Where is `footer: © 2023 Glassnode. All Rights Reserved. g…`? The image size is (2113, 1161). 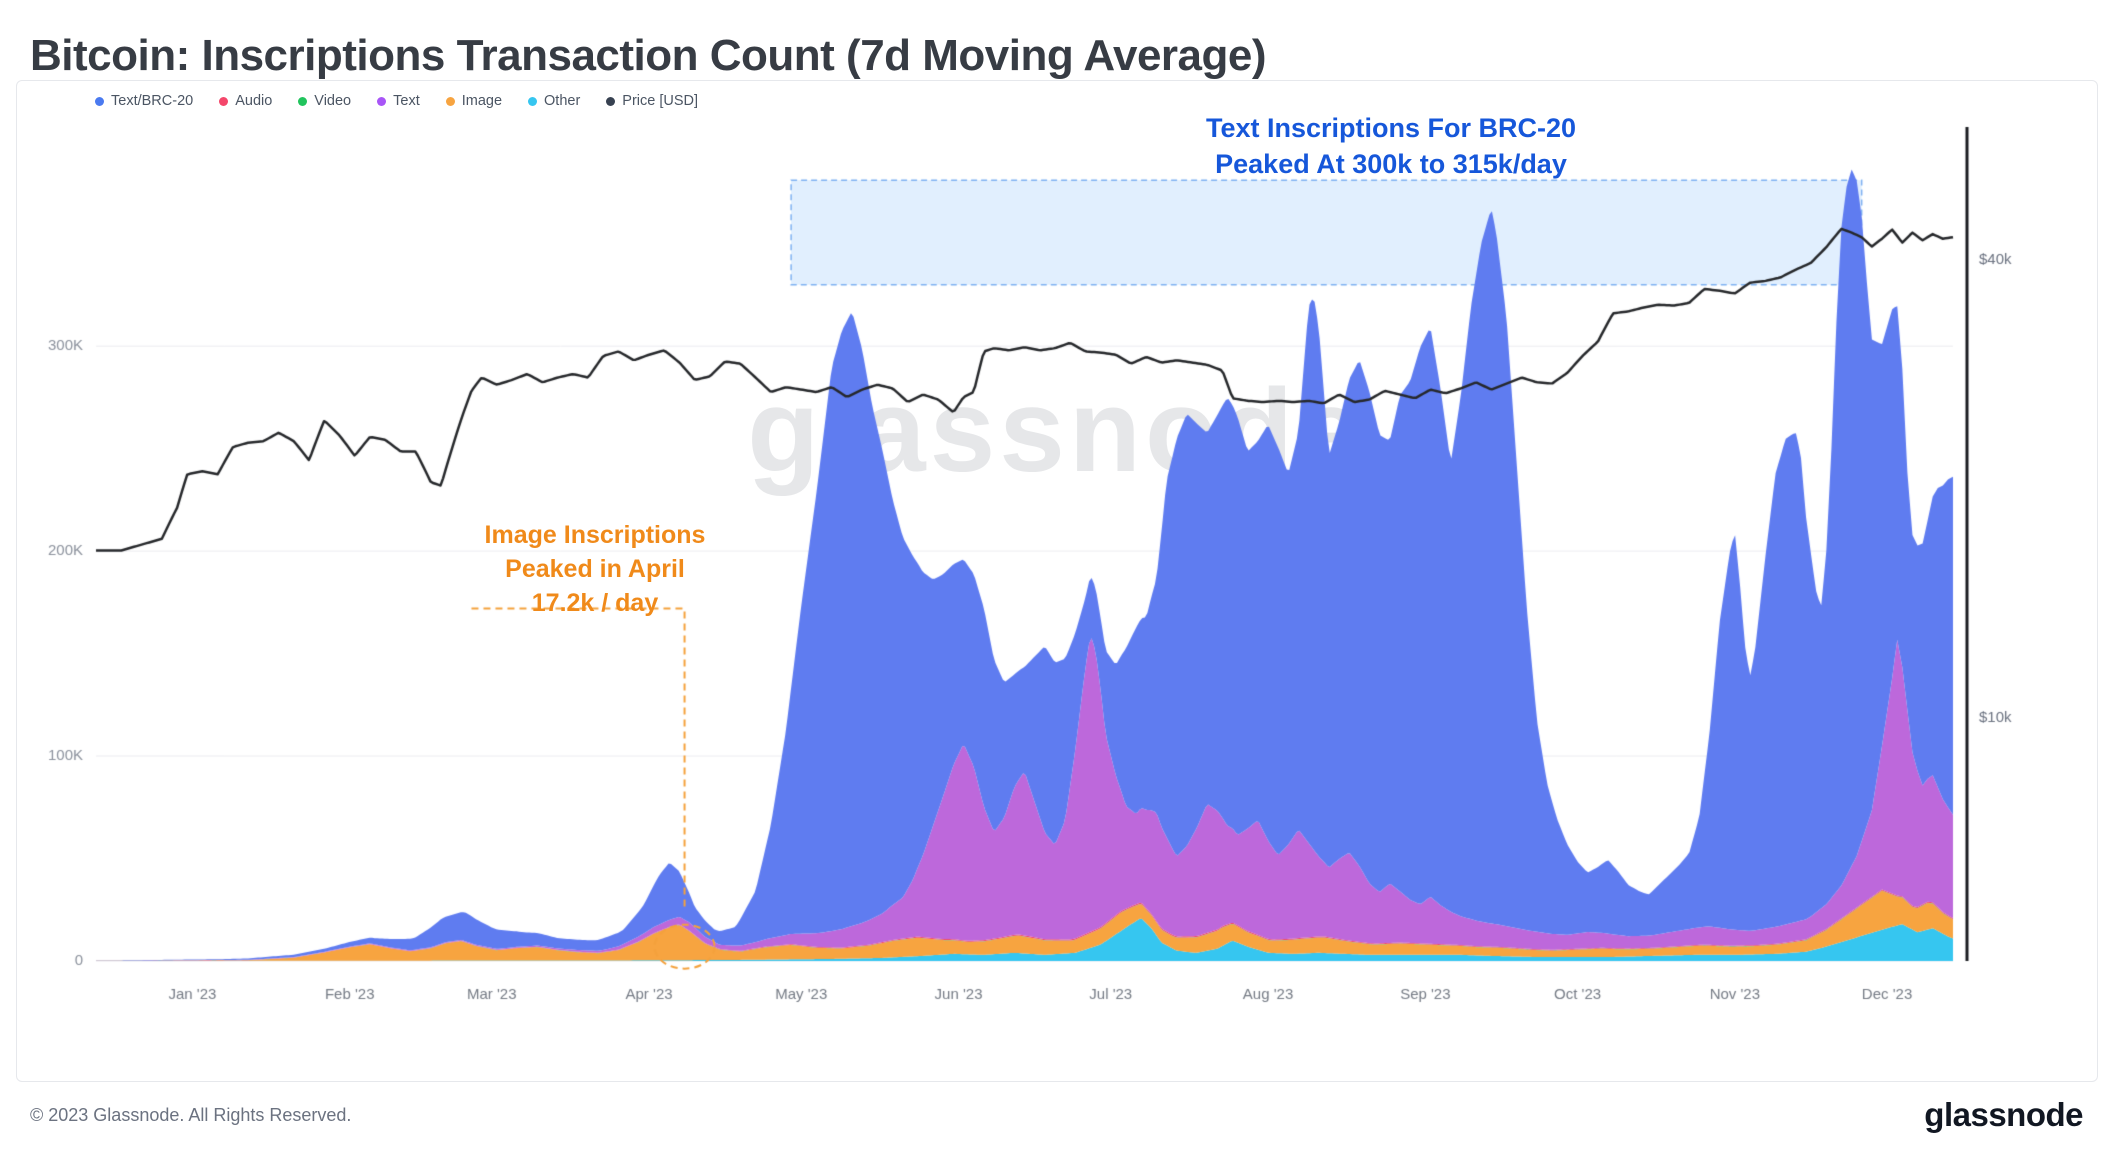 footer: © 2023 Glassnode. All Rights Reserved. g… is located at coordinates (1056, 1115).